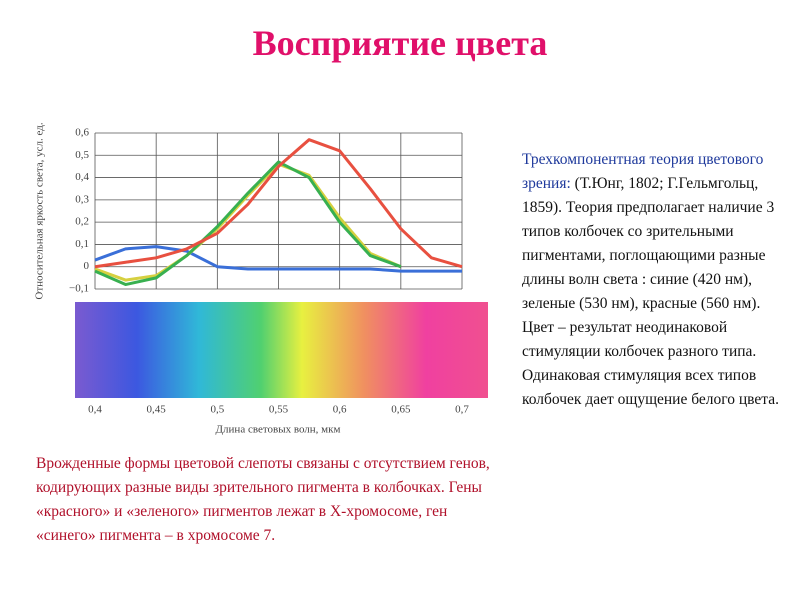  Describe the element at coordinates (82, 133) in the screenshot. I see `y-tick-label: 0,6` at that location.